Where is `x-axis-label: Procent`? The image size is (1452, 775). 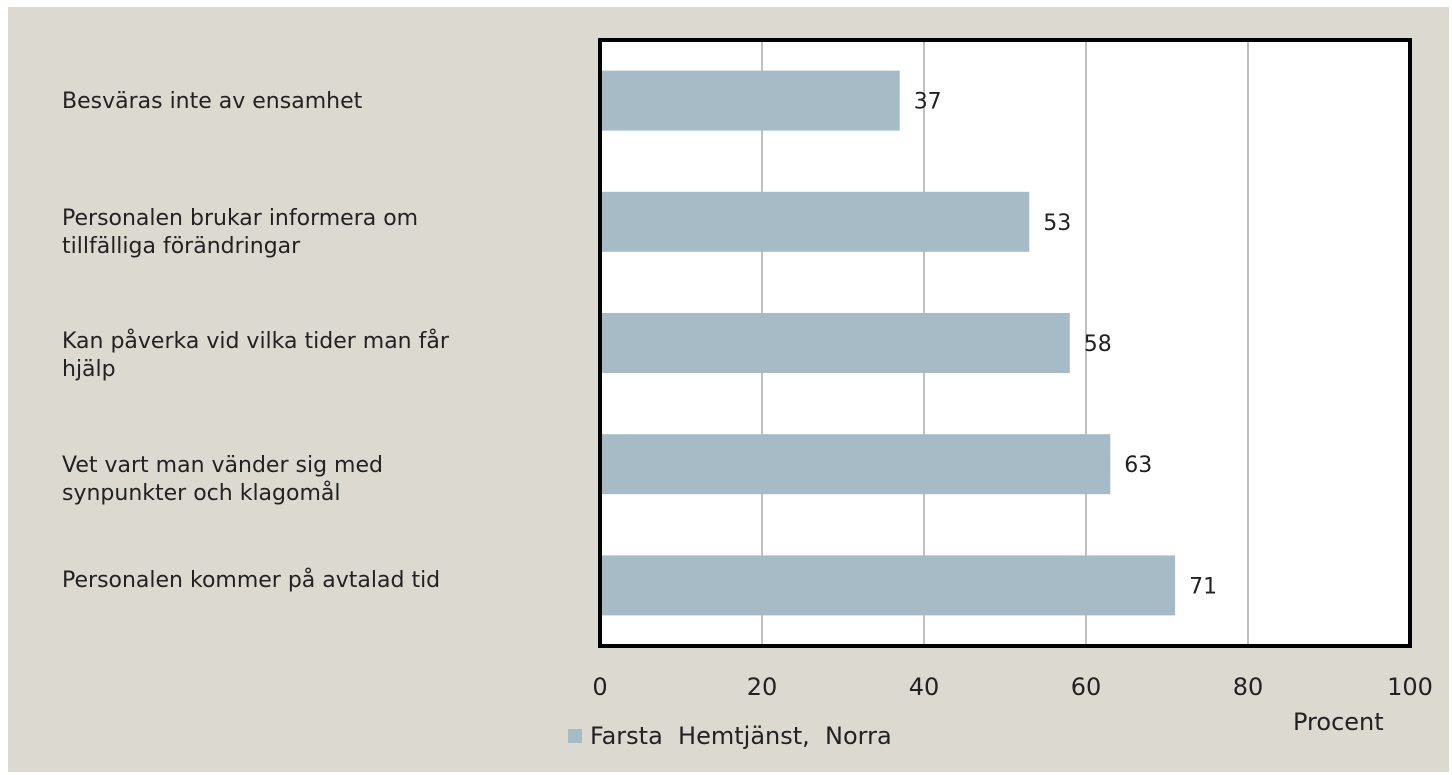 x-axis-label: Procent is located at coordinates (1338, 722).